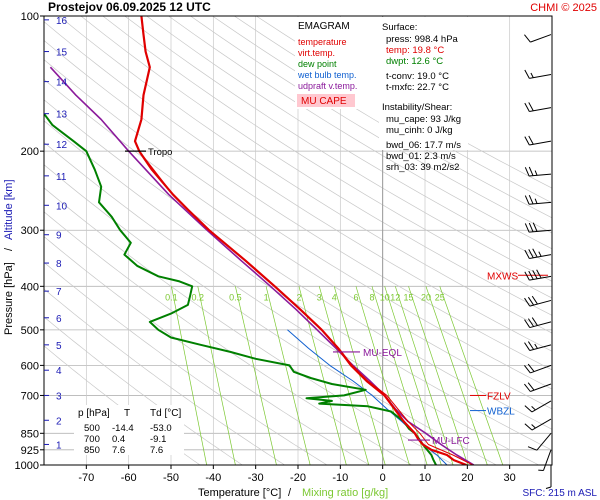 This screenshot has width=600, height=500. I want to click on y-tick-label: 700, so click(30, 396).